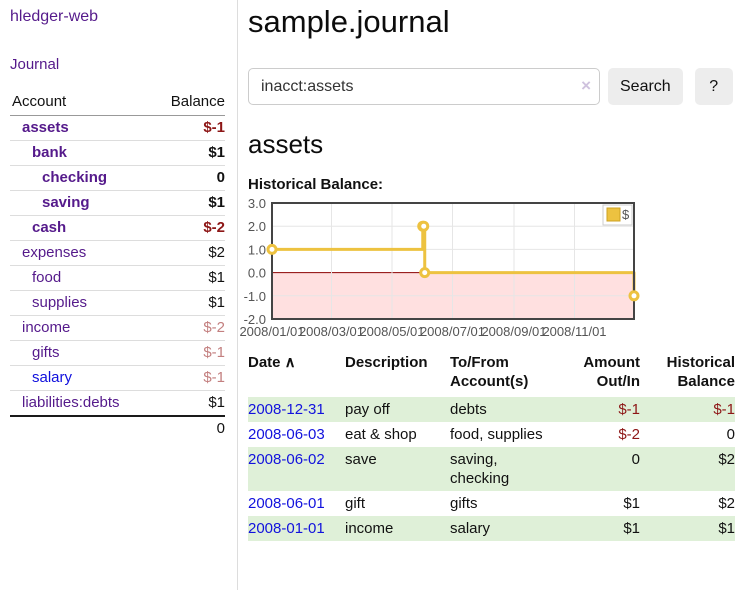 The image size is (742, 590). I want to click on account-row: supplies $1, so click(117, 303).